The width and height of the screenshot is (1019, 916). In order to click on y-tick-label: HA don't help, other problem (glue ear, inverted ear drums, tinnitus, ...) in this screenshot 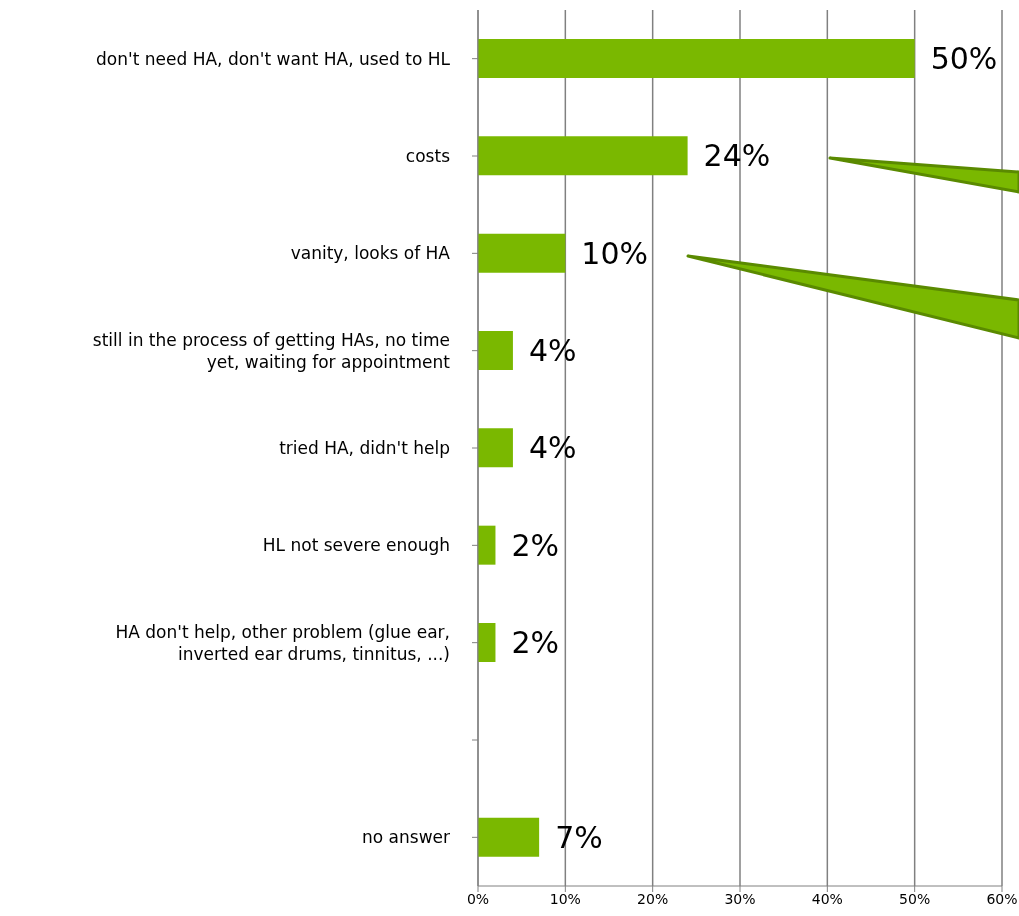, I will do `click(282, 642)`.